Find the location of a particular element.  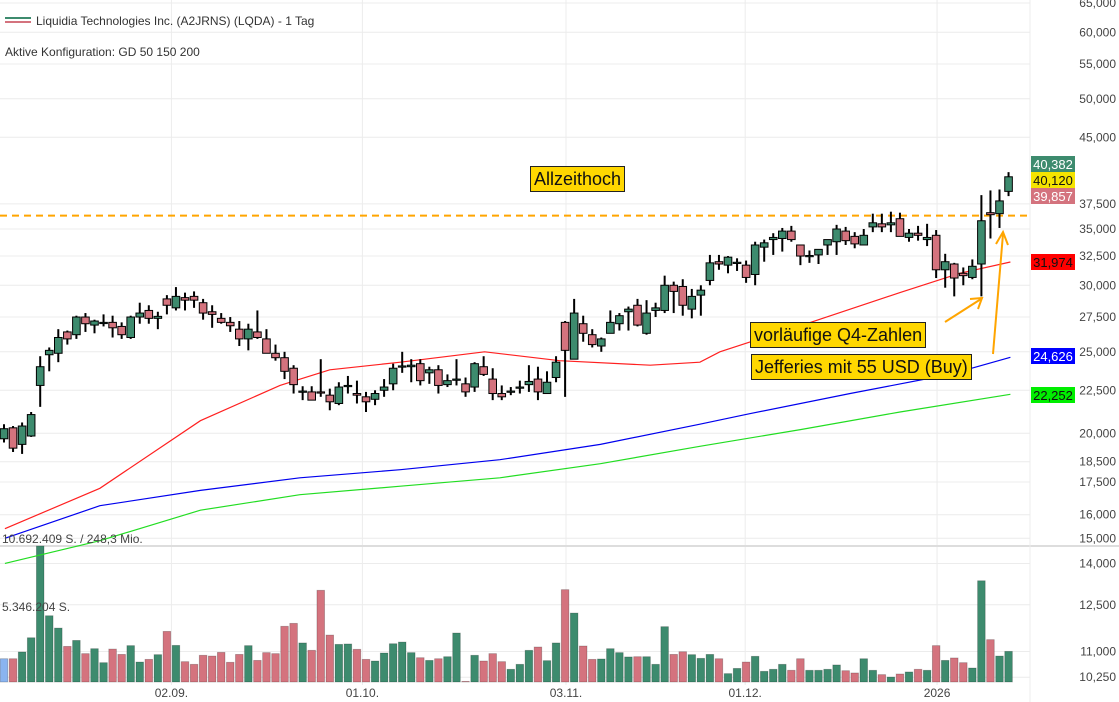

price-tag-bg is located at coordinates (1053, 164).